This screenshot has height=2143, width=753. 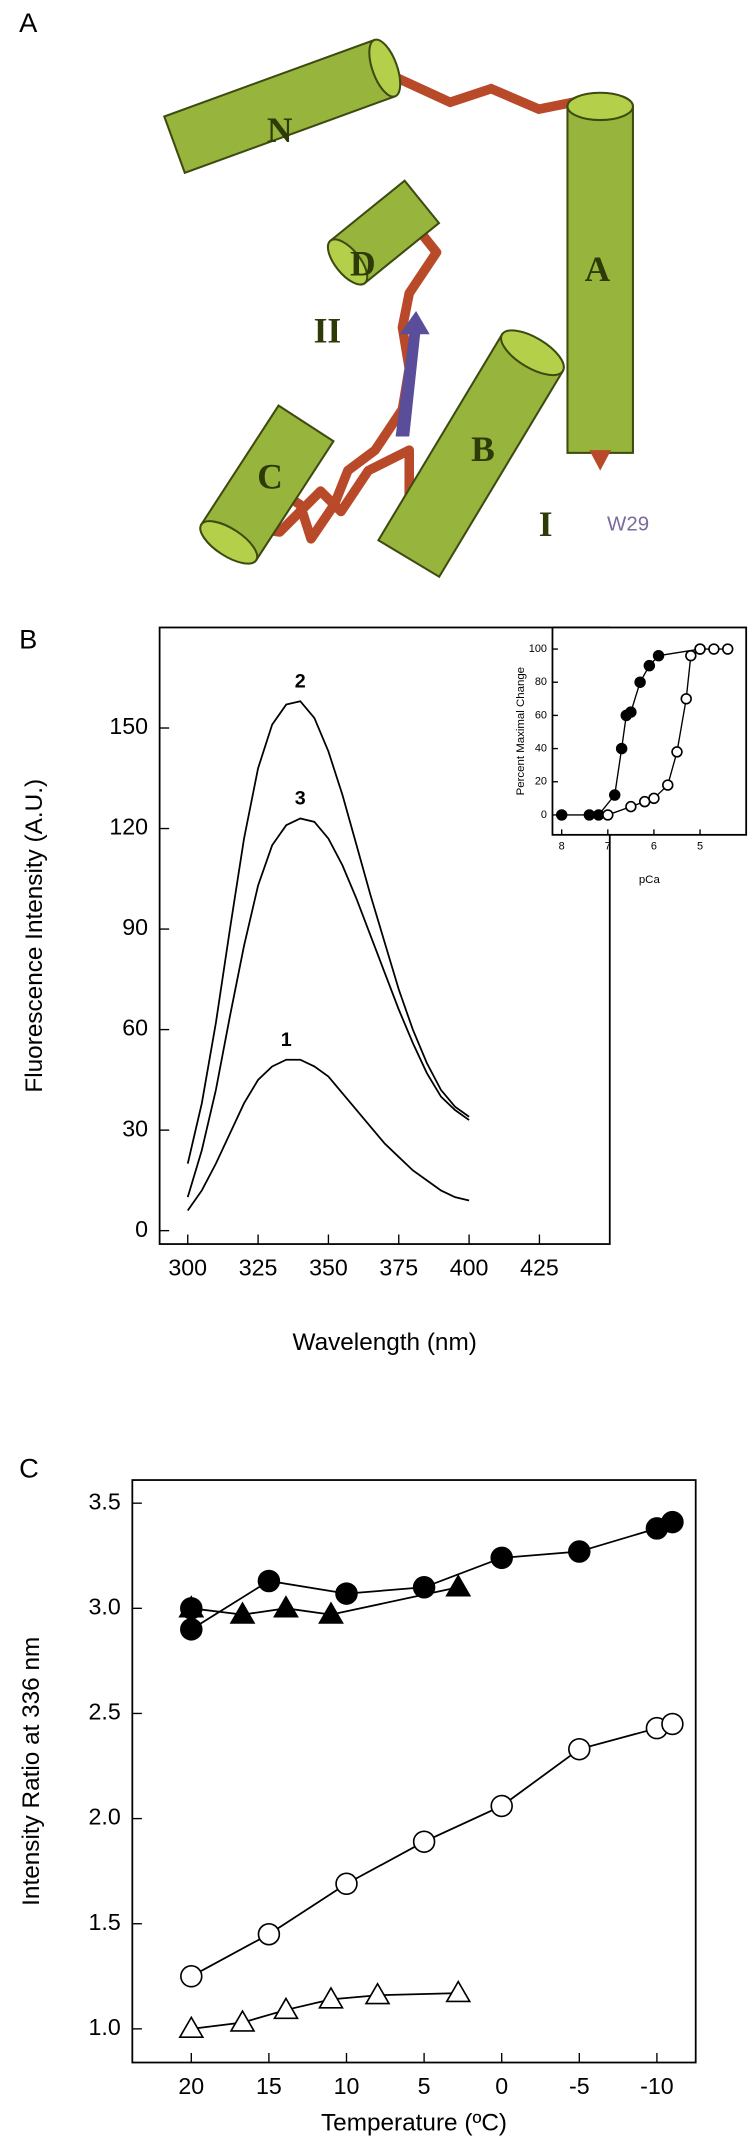 I want to click on helix-label: C, so click(x=270, y=476).